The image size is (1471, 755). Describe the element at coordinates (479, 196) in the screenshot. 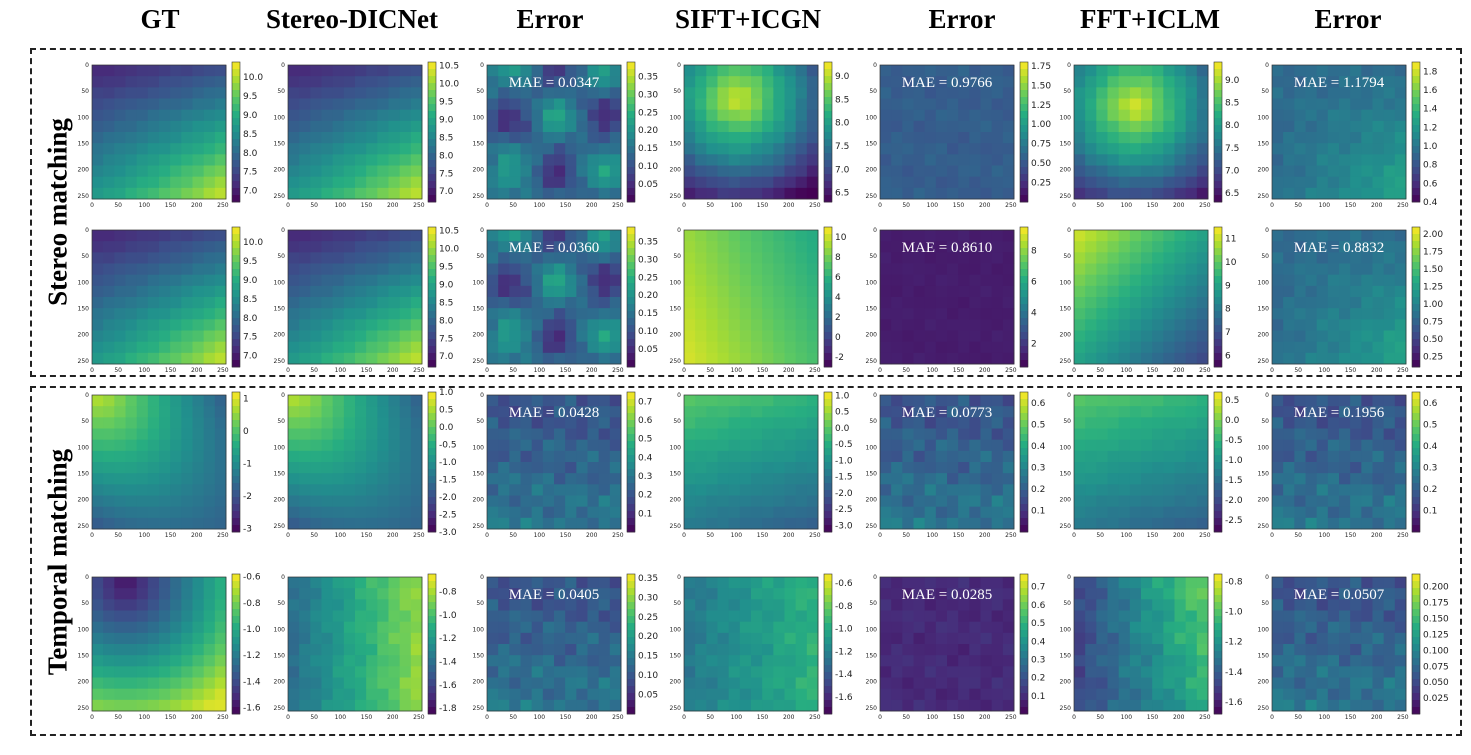

I see `y-tick-label: 250` at that location.